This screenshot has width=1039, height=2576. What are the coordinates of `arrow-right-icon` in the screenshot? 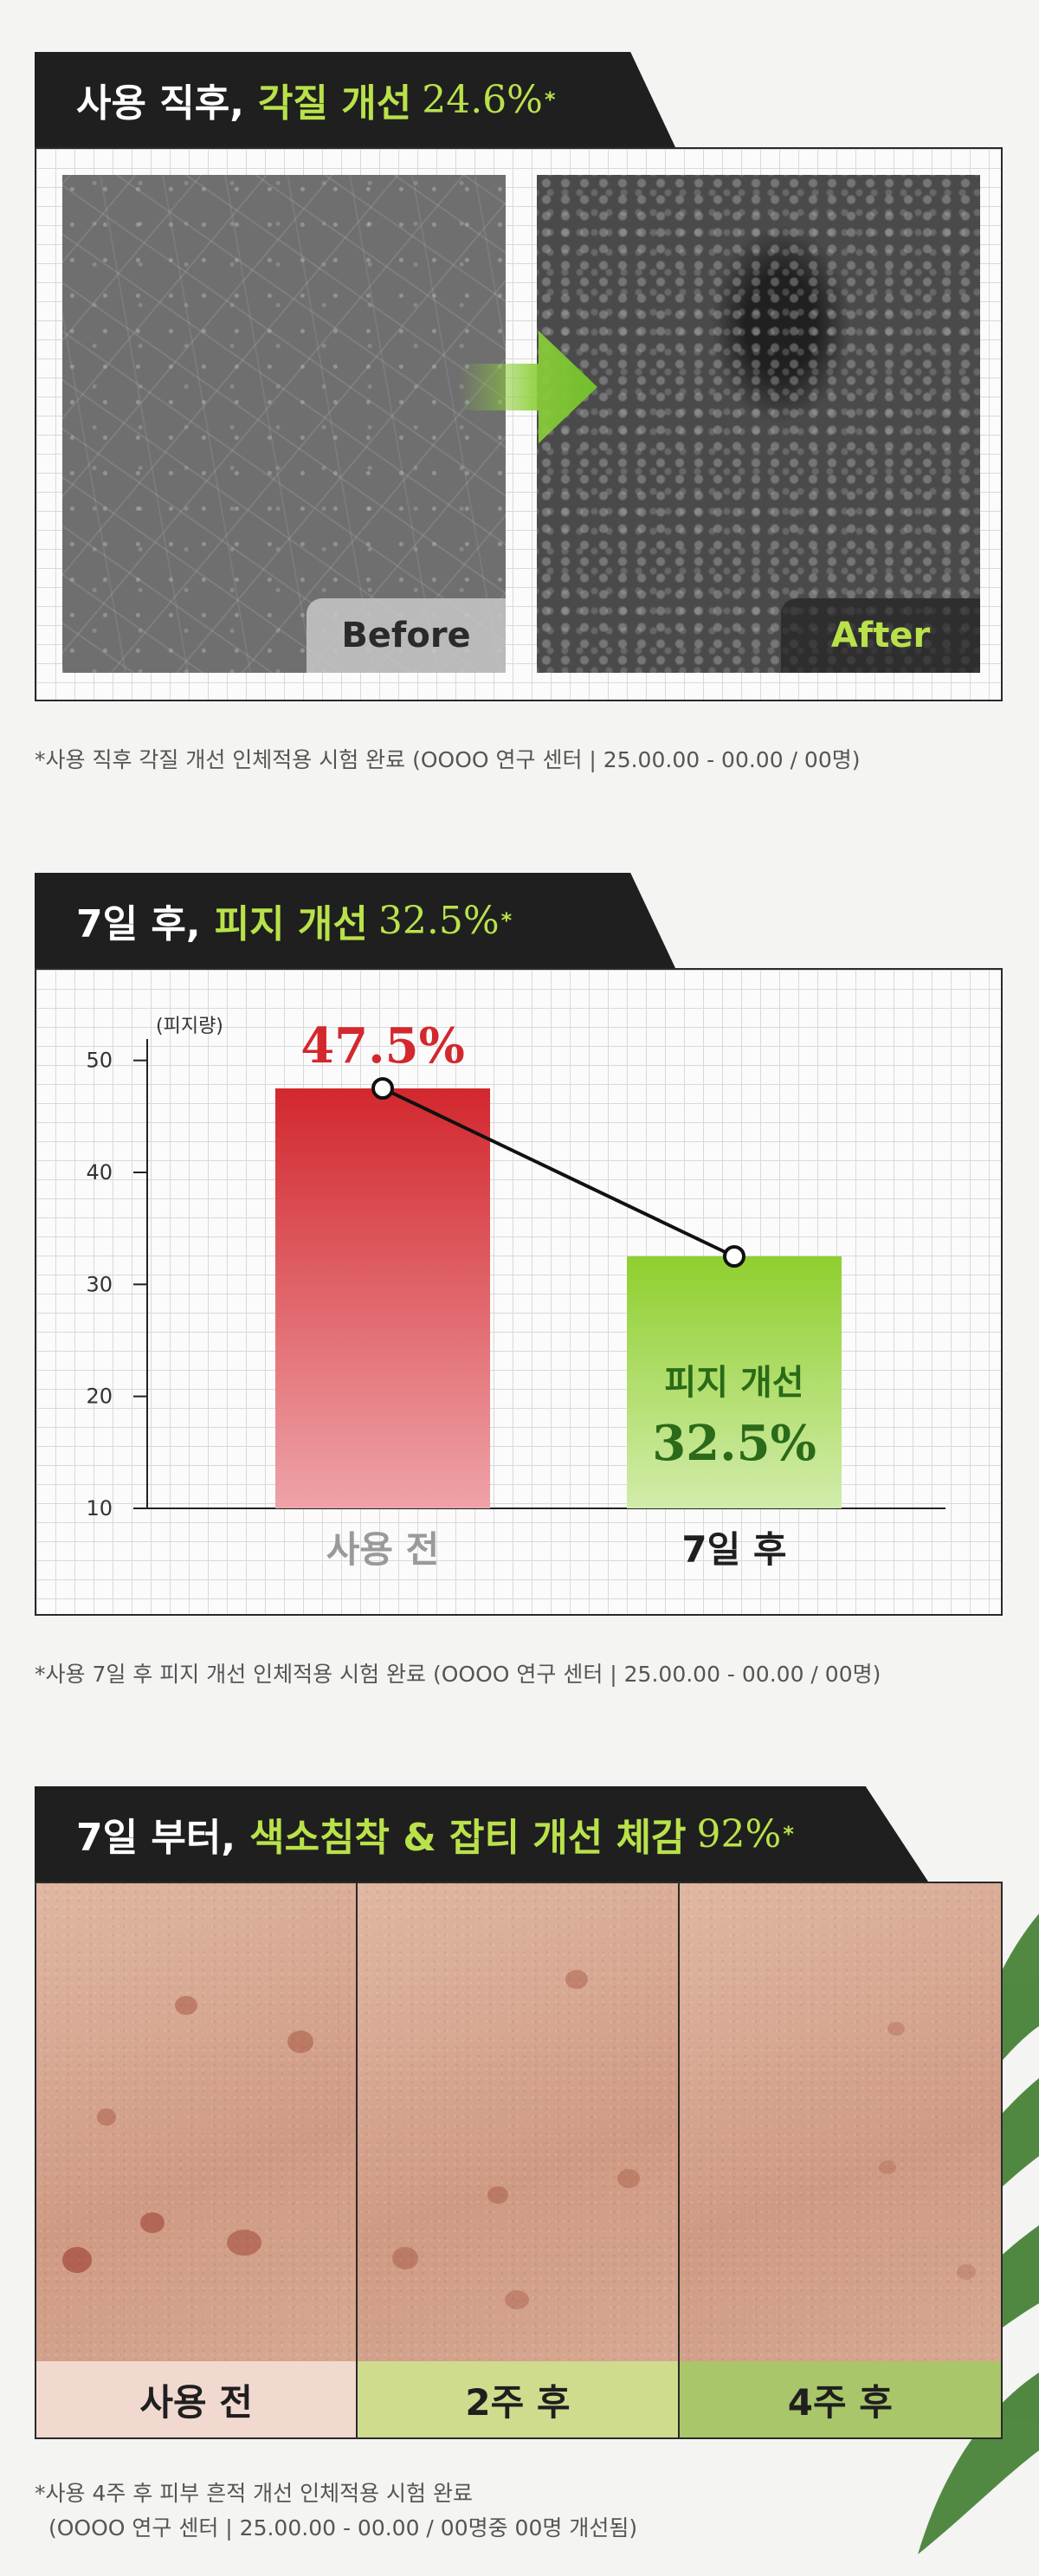 It's located at (528, 387).